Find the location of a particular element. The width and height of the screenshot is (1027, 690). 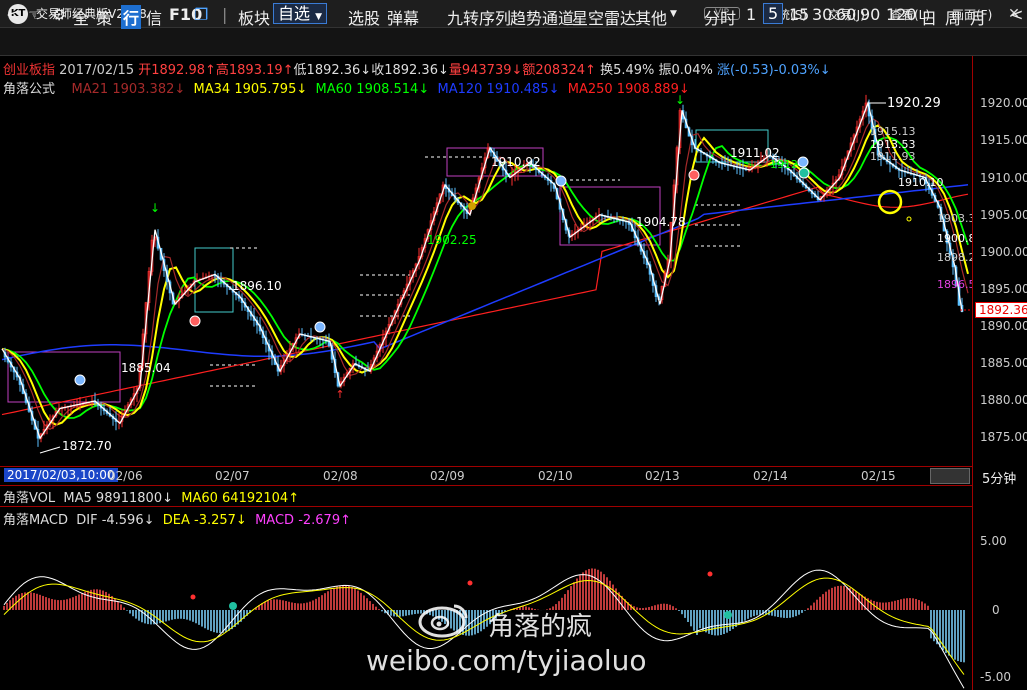

candle is located at coordinates (59, 409).